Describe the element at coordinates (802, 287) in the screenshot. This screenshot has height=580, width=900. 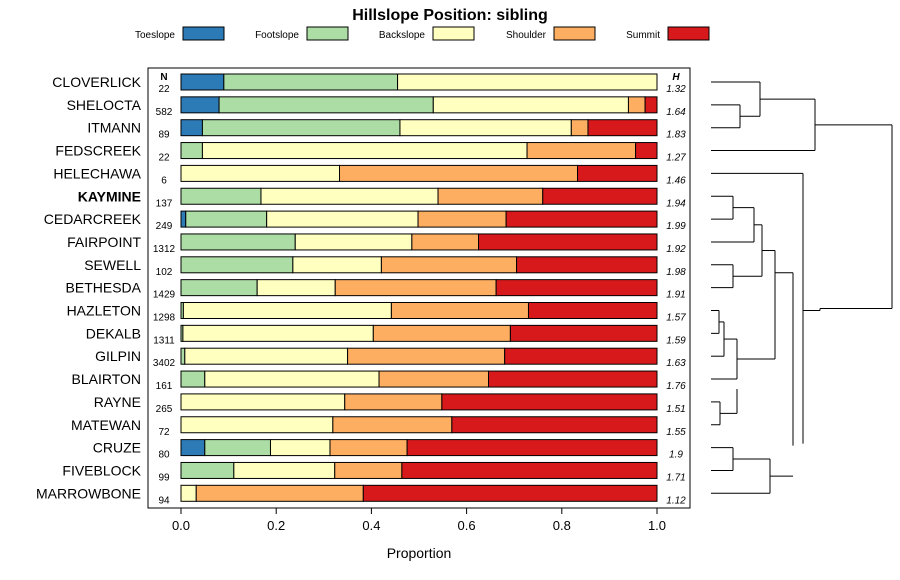
I see `dendrogram` at that location.